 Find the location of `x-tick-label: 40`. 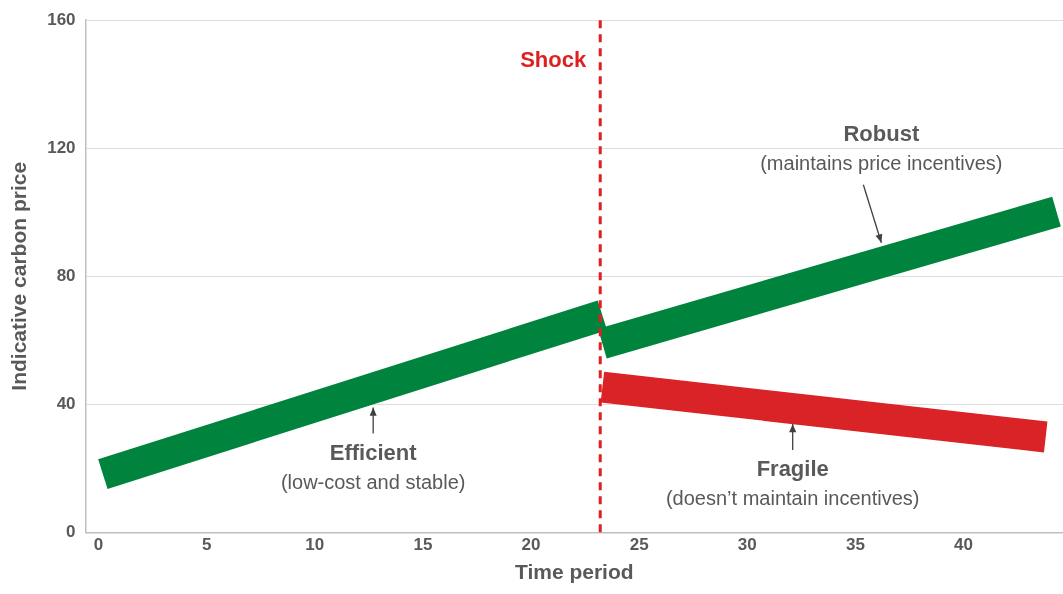

x-tick-label: 40 is located at coordinates (963, 545).